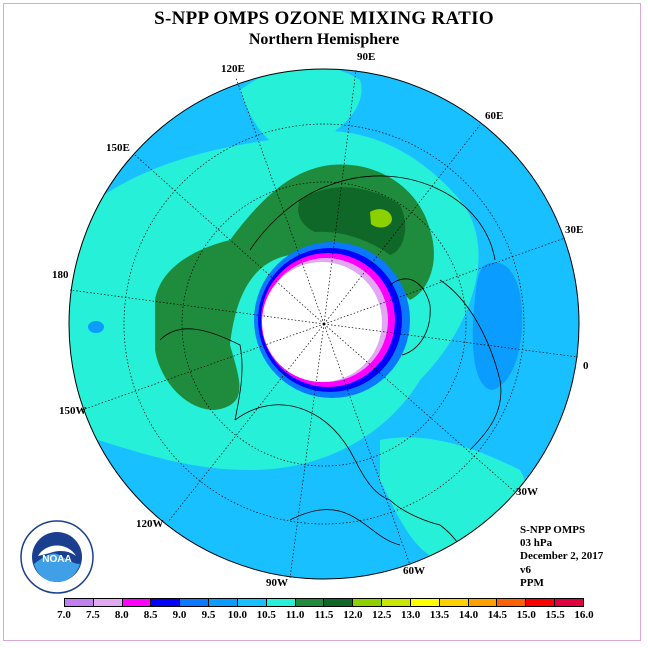  I want to click on color-legend, so click(324, 602).